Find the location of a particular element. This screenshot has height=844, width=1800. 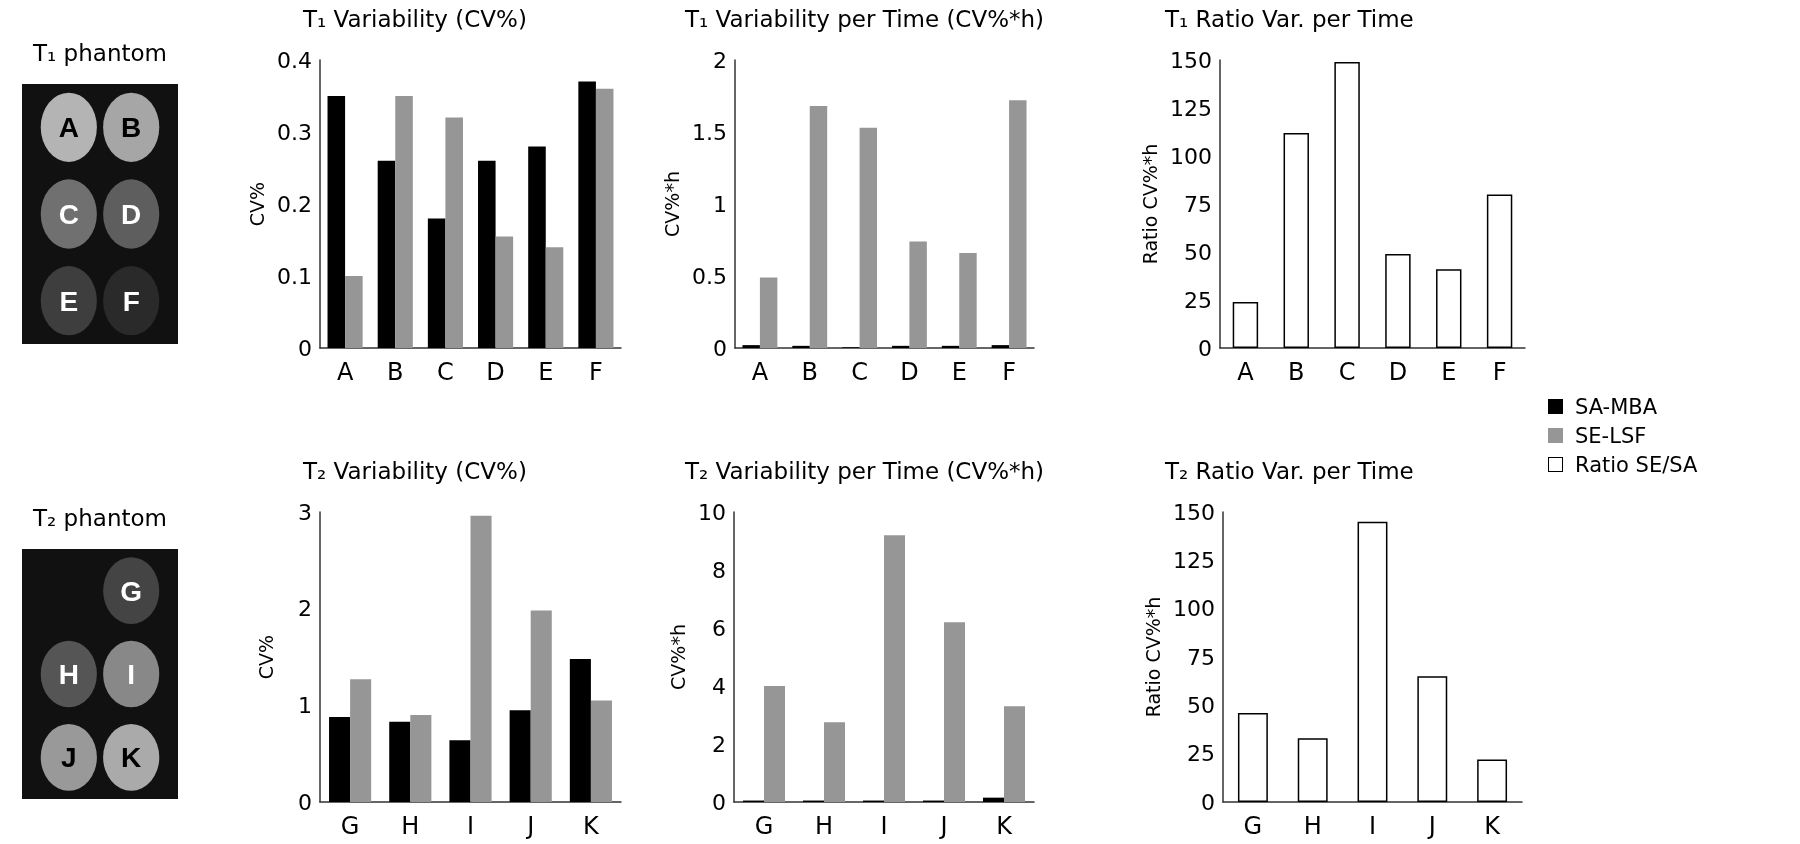

y-tick-label: 0.1 is located at coordinates (294, 276).